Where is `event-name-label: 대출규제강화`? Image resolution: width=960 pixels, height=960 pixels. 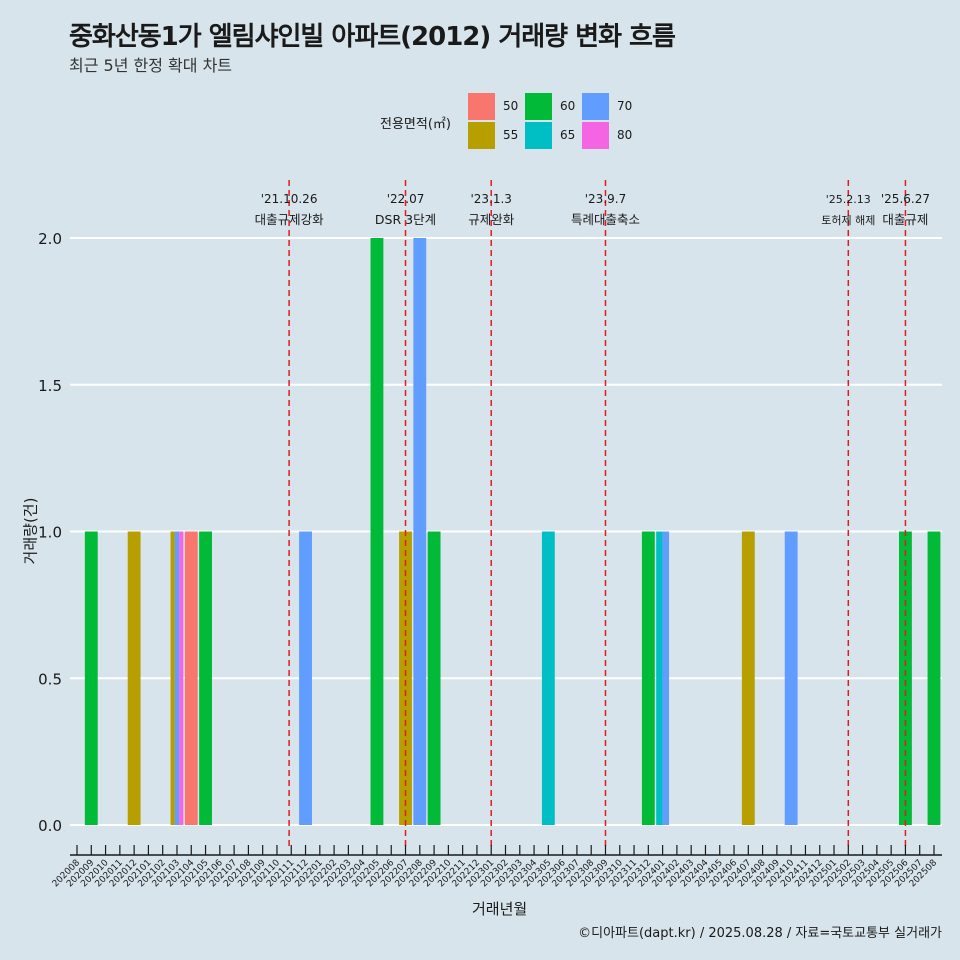
event-name-label: 대출규제강화 is located at coordinates (290, 219).